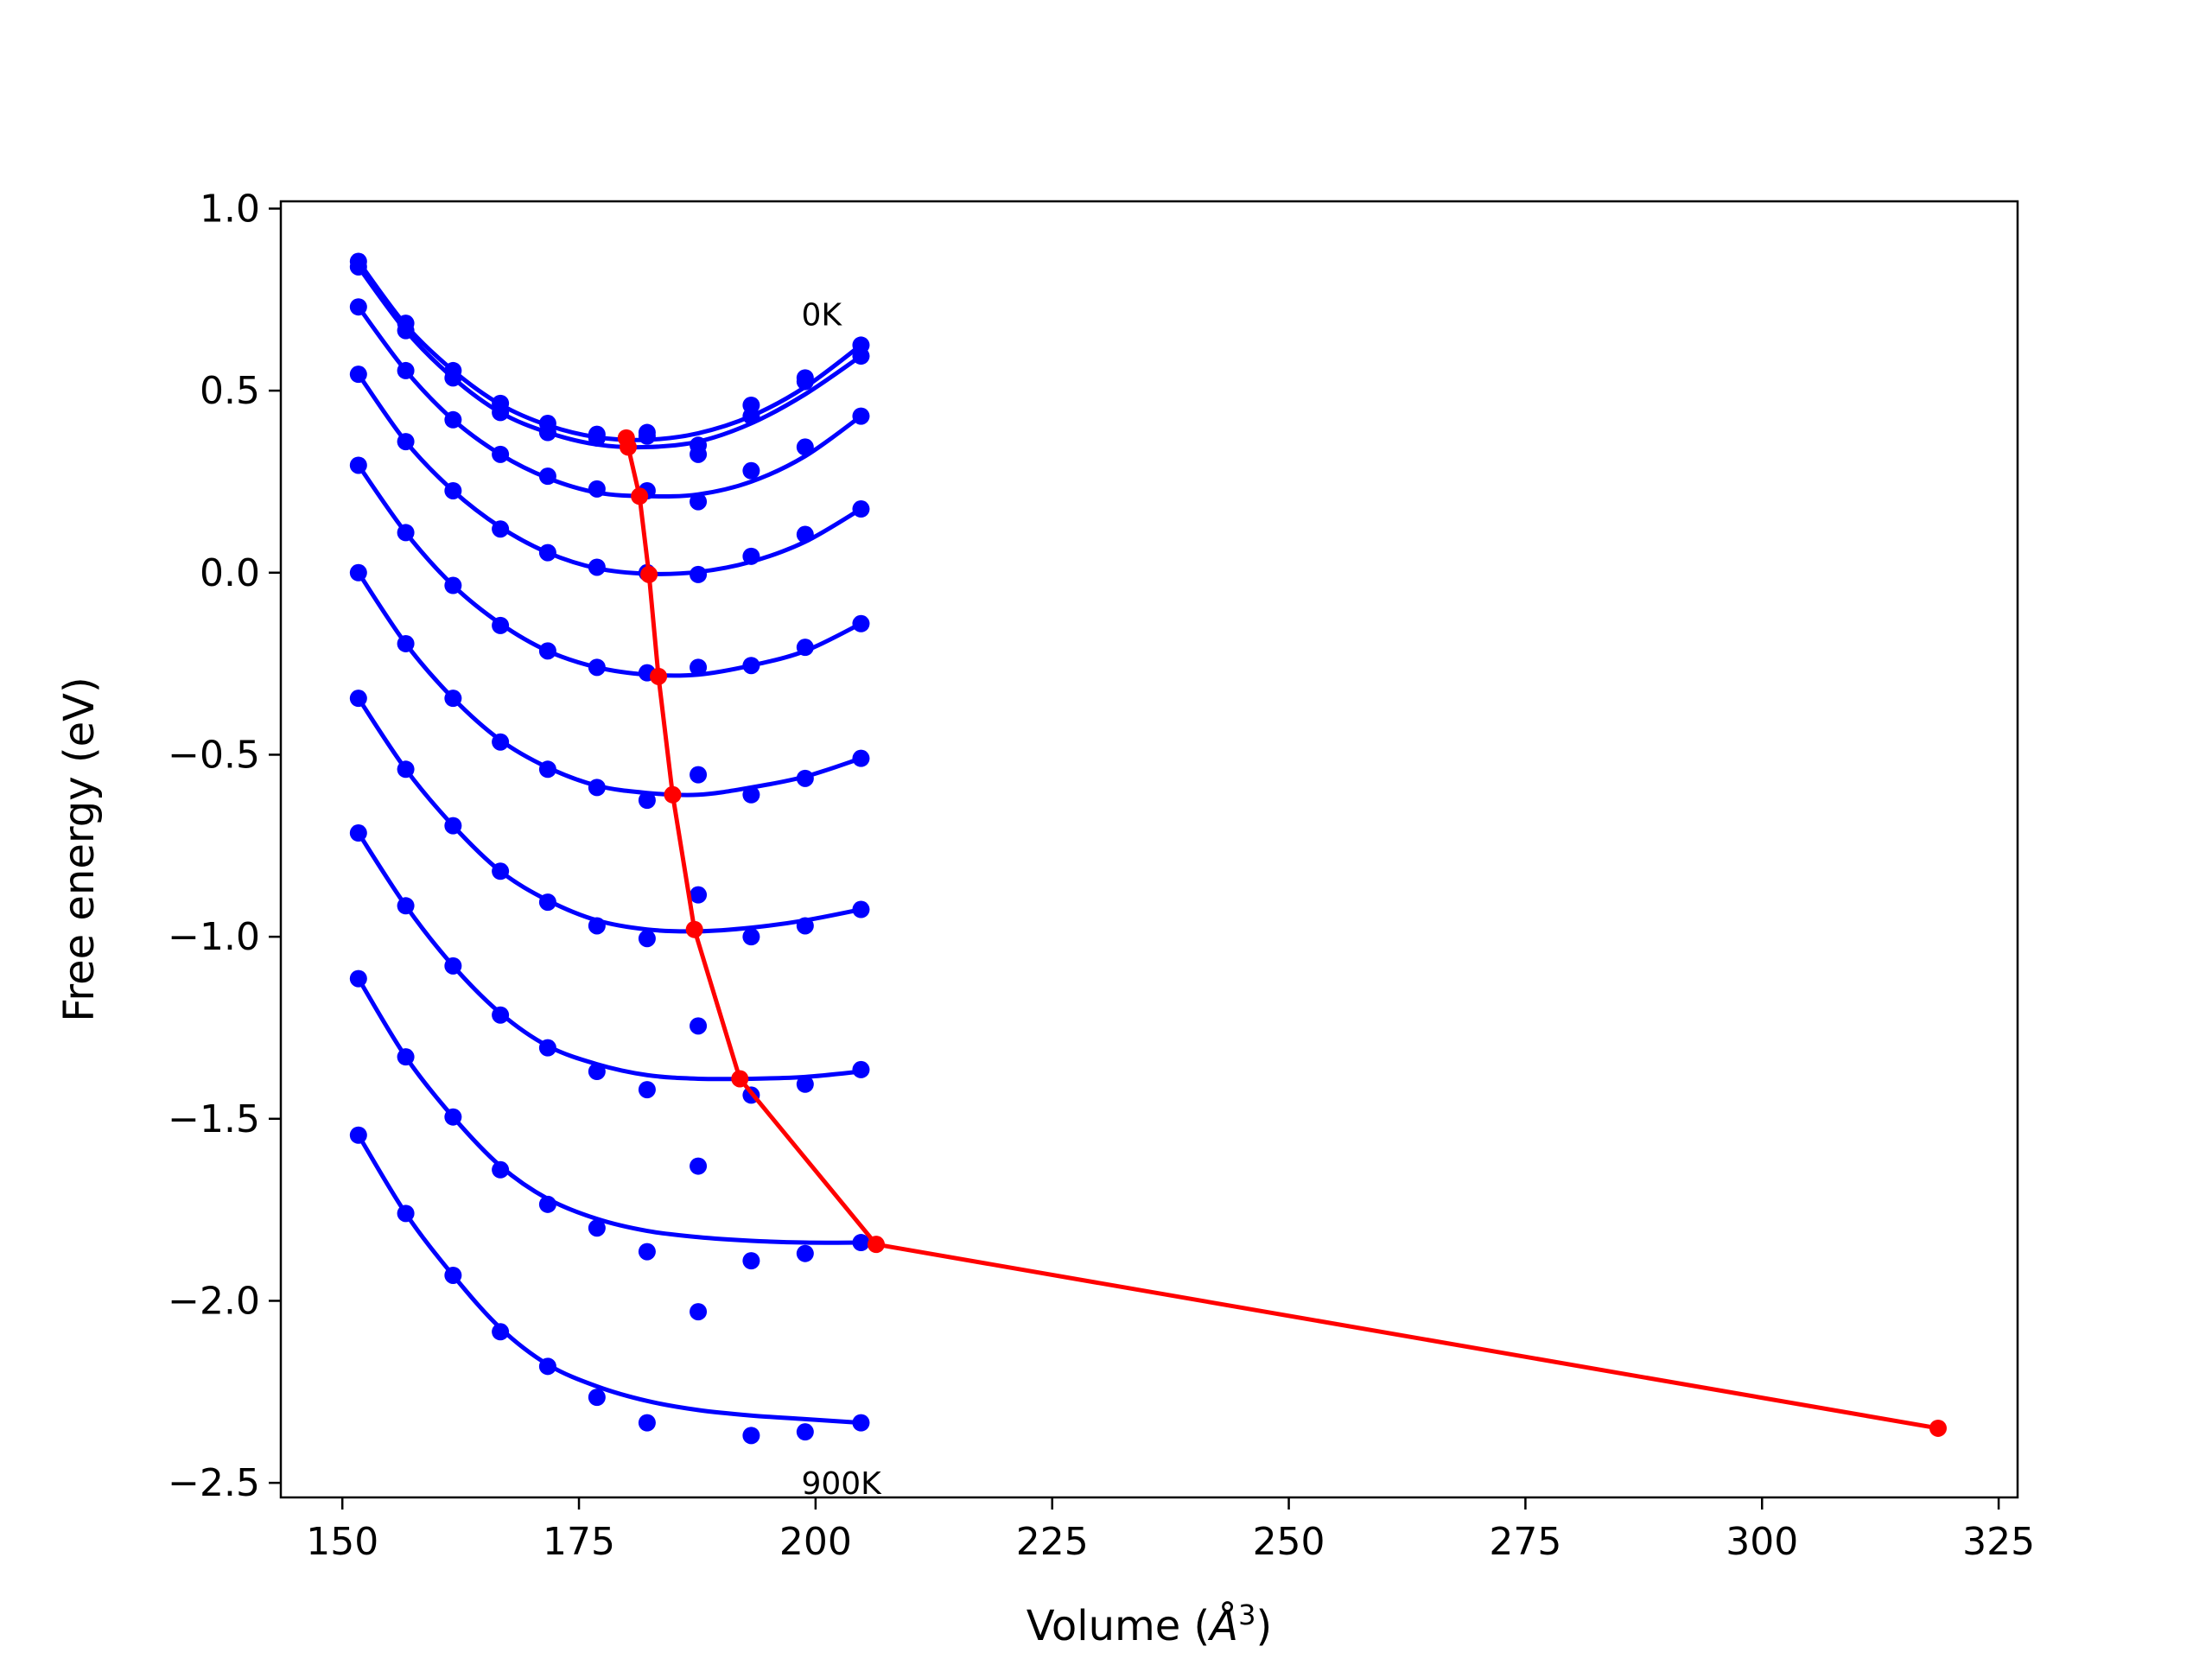 The height and width of the screenshot is (1659, 2212). Describe the element at coordinates (230, 209) in the screenshot. I see `y-tick-label-0: 1.0` at that location.